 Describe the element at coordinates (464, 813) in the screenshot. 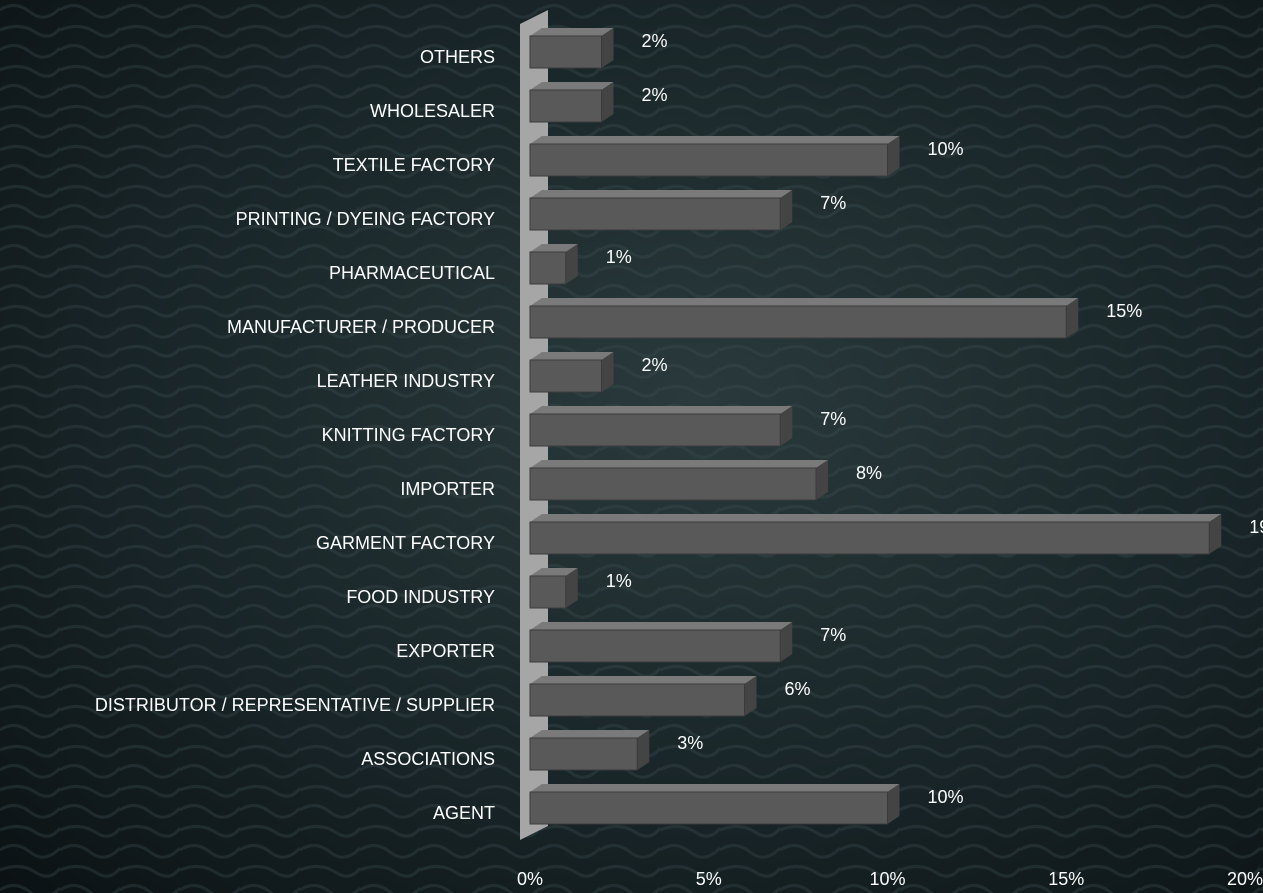

I see `y-tick-label: AGENT` at that location.